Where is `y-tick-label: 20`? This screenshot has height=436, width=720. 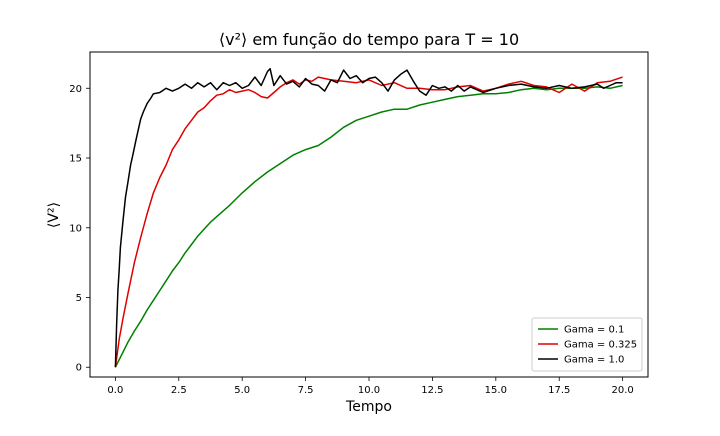 y-tick-label: 20 is located at coordinates (75, 89).